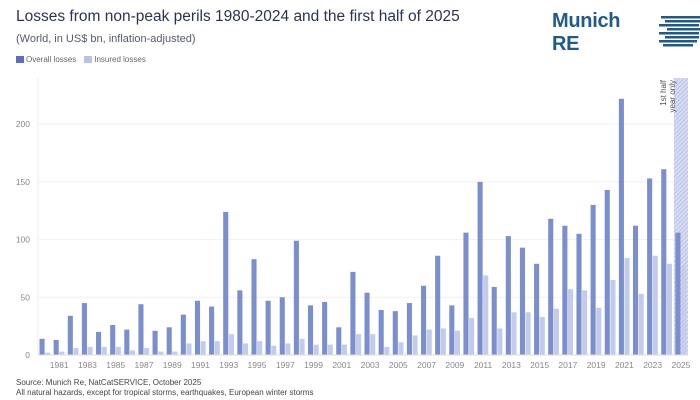 The height and width of the screenshot is (400, 700). Describe the element at coordinates (664, 262) in the screenshot. I see `bar-overall-2024` at that location.